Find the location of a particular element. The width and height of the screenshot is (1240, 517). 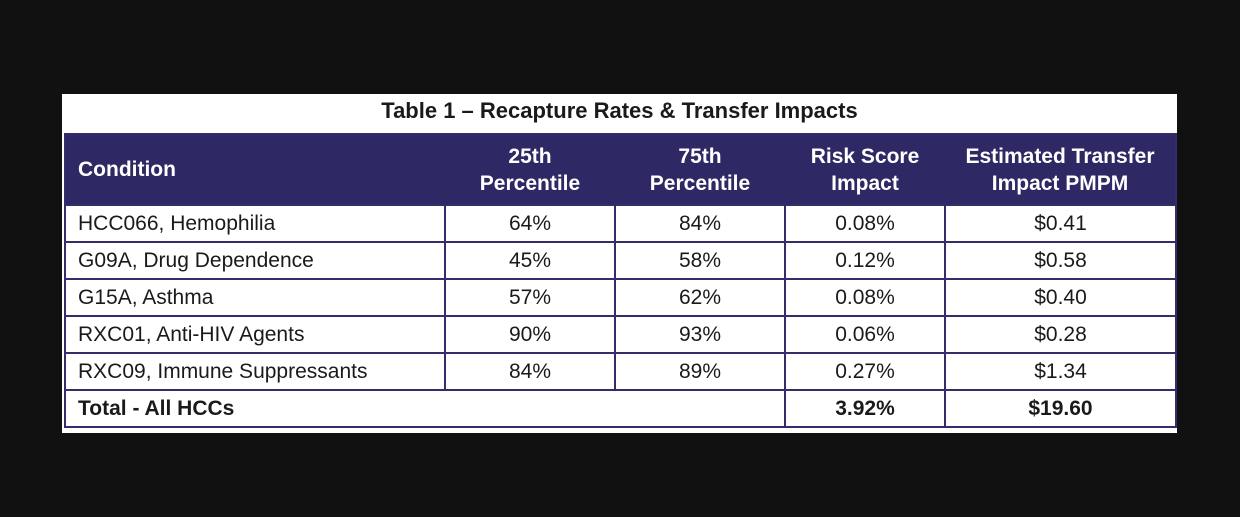

cell-75th-percentile: 58% is located at coordinates (700, 260).